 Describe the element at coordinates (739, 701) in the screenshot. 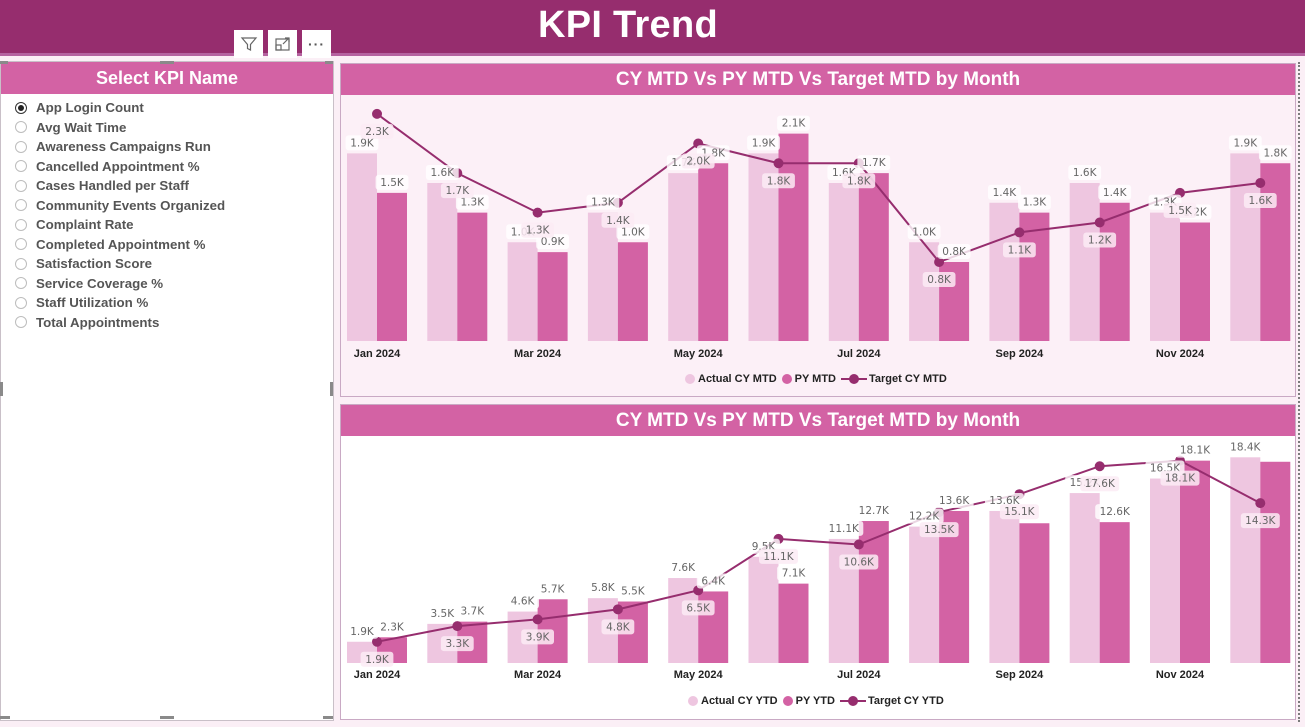

I see `legend-label: Actual CY YTD` at that location.